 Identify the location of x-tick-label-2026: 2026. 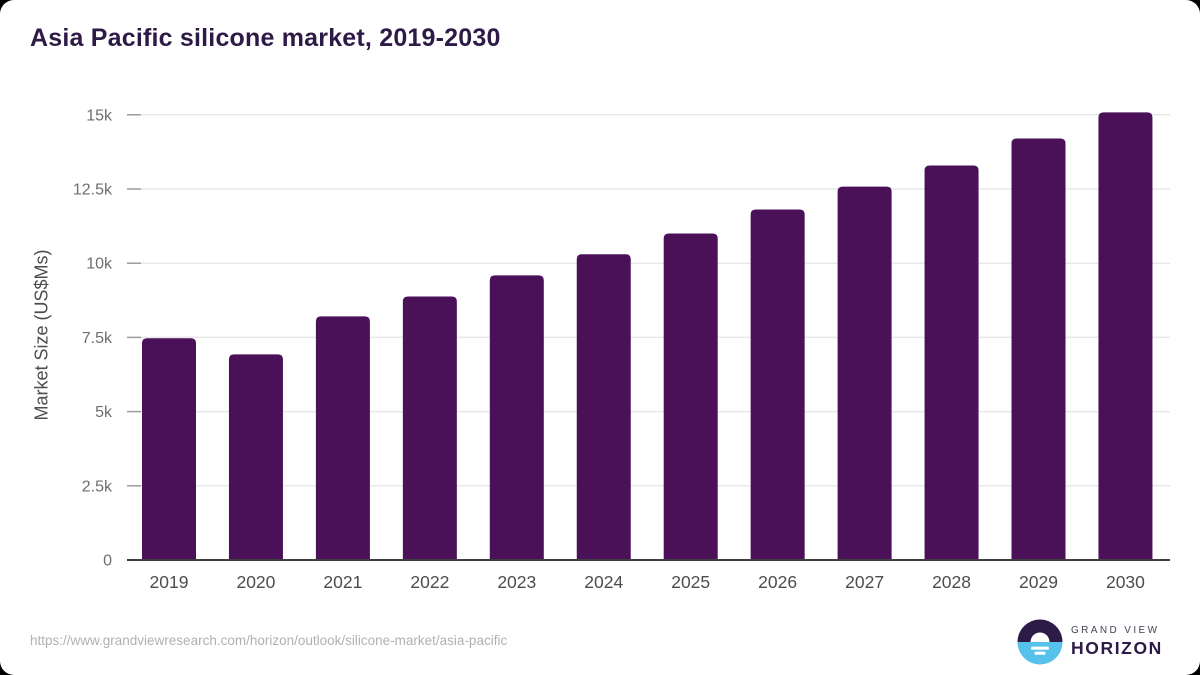
(777, 582).